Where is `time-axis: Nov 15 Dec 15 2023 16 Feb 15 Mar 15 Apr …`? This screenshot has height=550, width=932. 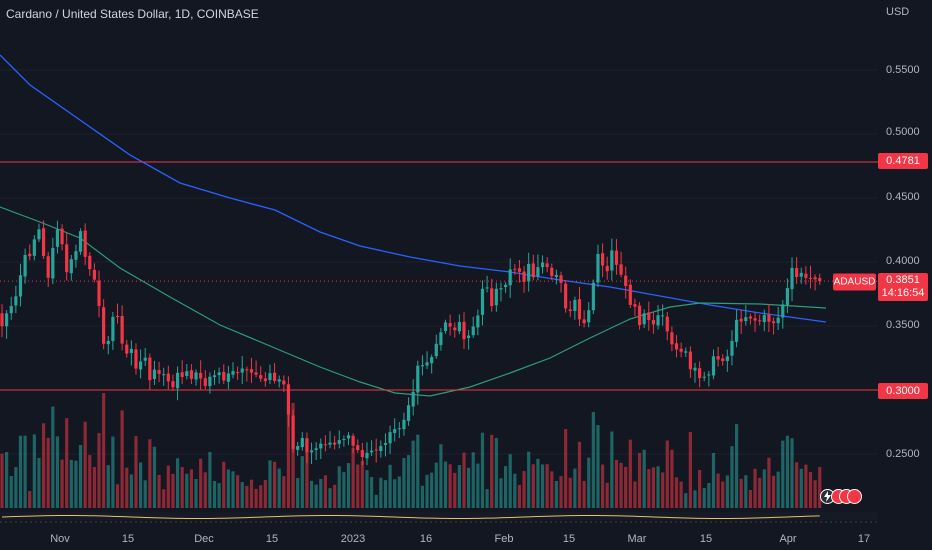
time-axis: Nov 15 Dec 15 2023 16 Feb 15 Mar 15 Apr … is located at coordinates (466, 540).